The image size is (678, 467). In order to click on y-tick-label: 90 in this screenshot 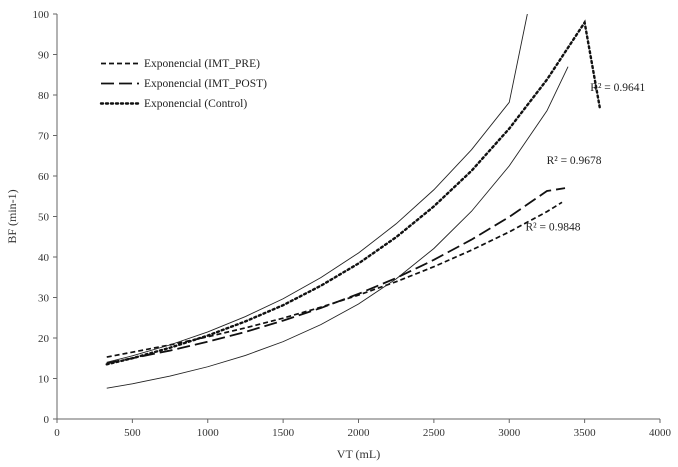, I will do `click(44, 56)`.